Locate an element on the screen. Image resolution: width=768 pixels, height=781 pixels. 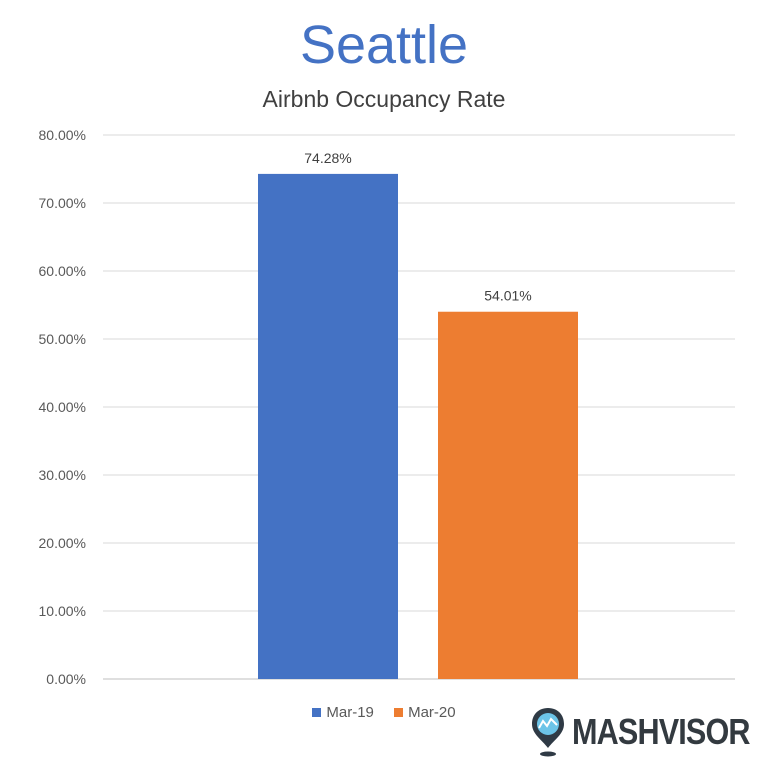
y-tick-label: 10.00% is located at coordinates (62, 611).